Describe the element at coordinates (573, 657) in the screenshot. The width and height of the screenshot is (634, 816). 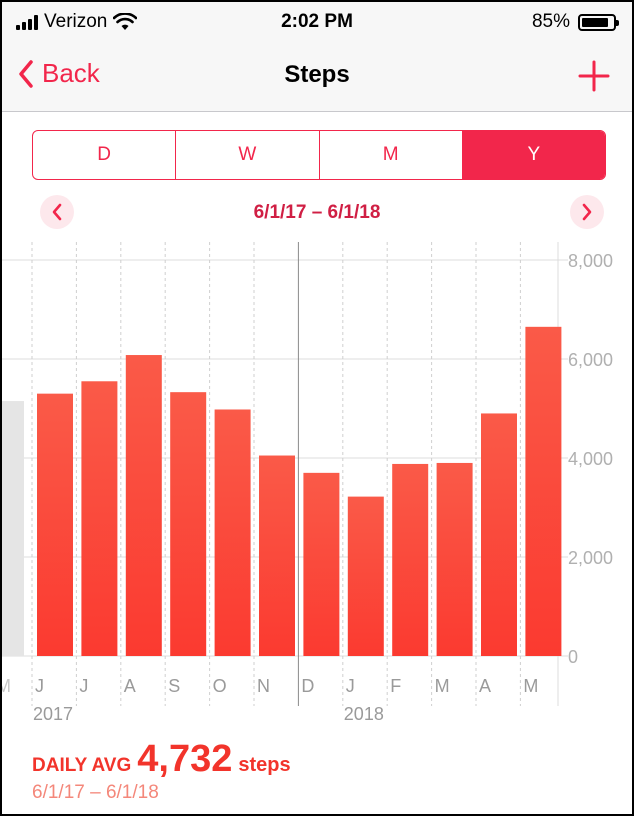
I see `y-tick-label: 0` at that location.